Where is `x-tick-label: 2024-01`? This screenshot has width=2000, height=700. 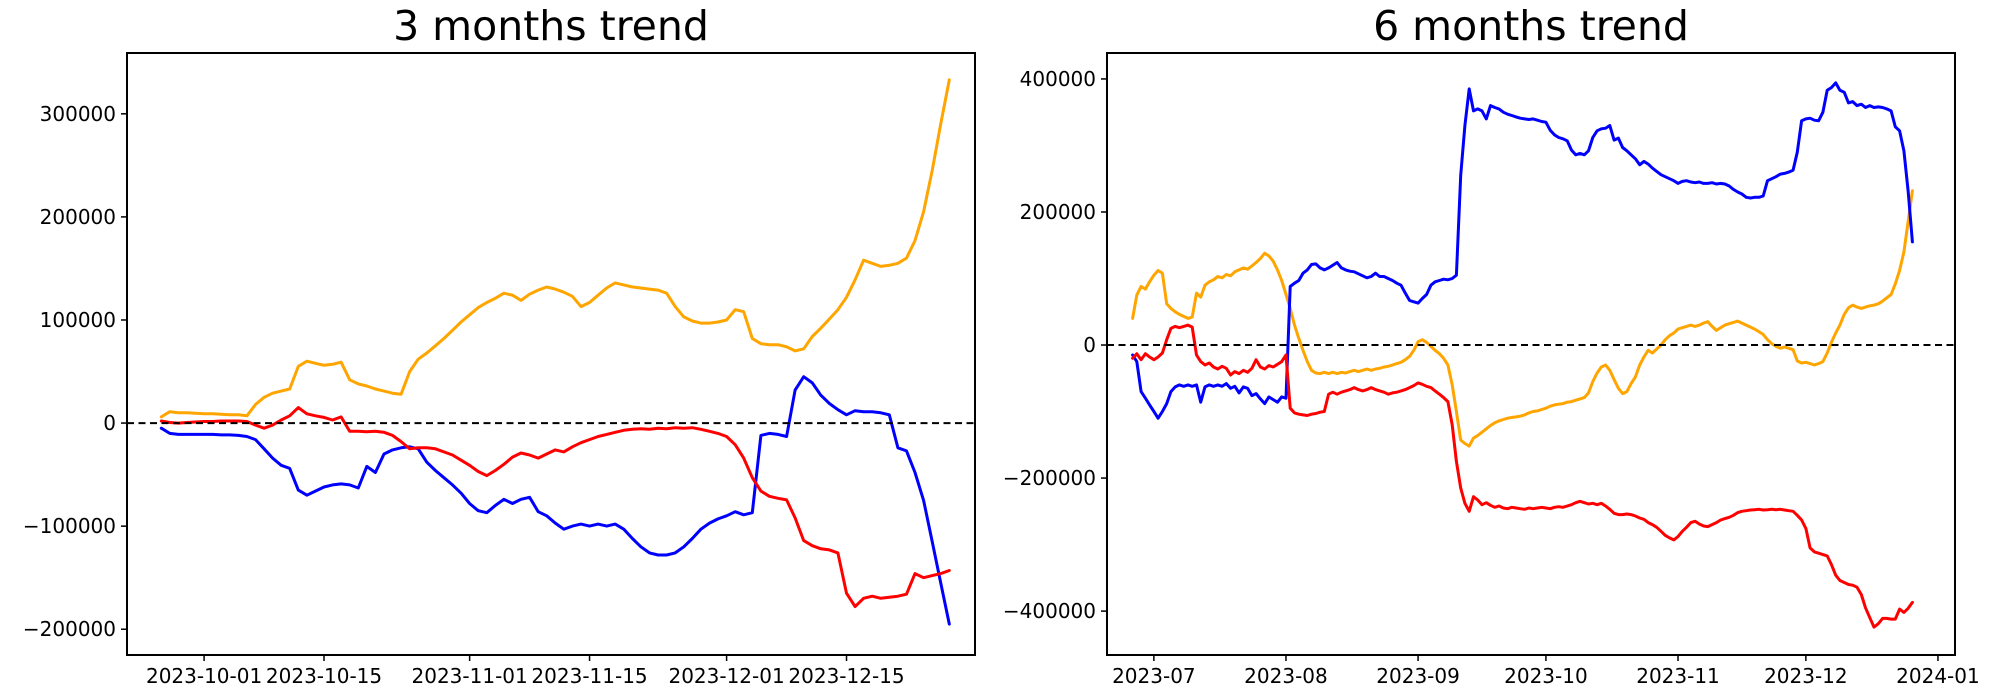 x-tick-label: 2024-01 is located at coordinates (1938, 676).